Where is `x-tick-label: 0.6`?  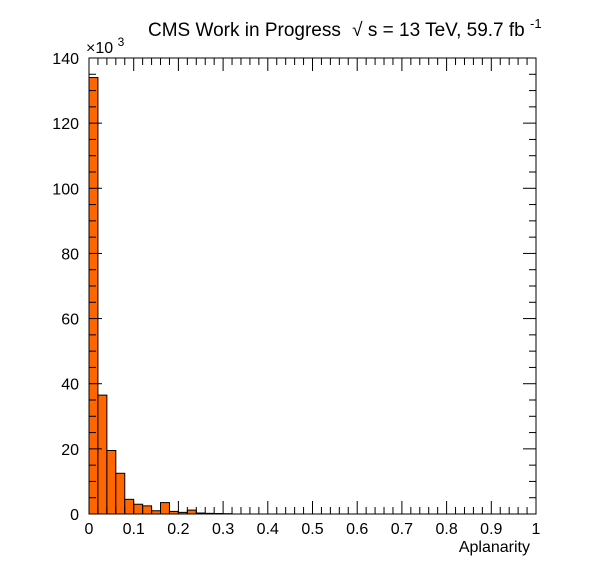 x-tick-label: 0.6 is located at coordinates (357, 529).